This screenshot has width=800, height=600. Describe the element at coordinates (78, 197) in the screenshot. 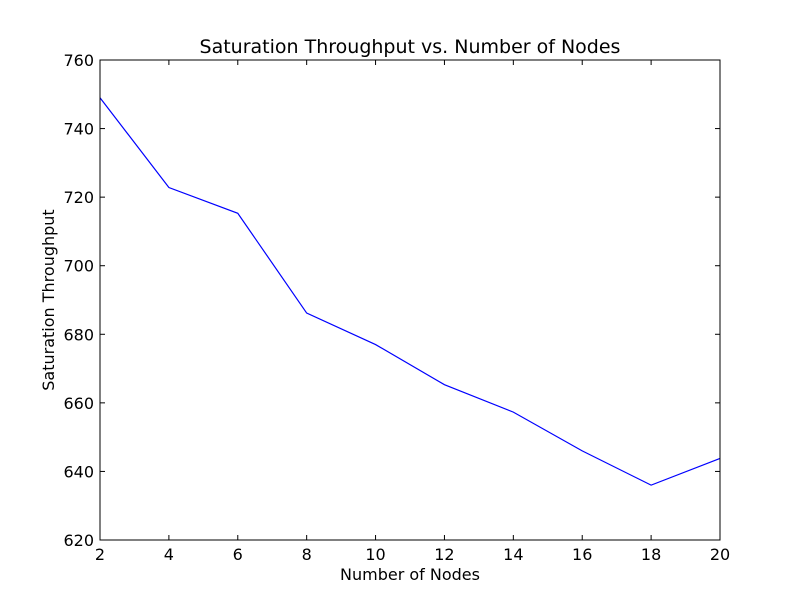

I see `y-tick-label: 720` at that location.